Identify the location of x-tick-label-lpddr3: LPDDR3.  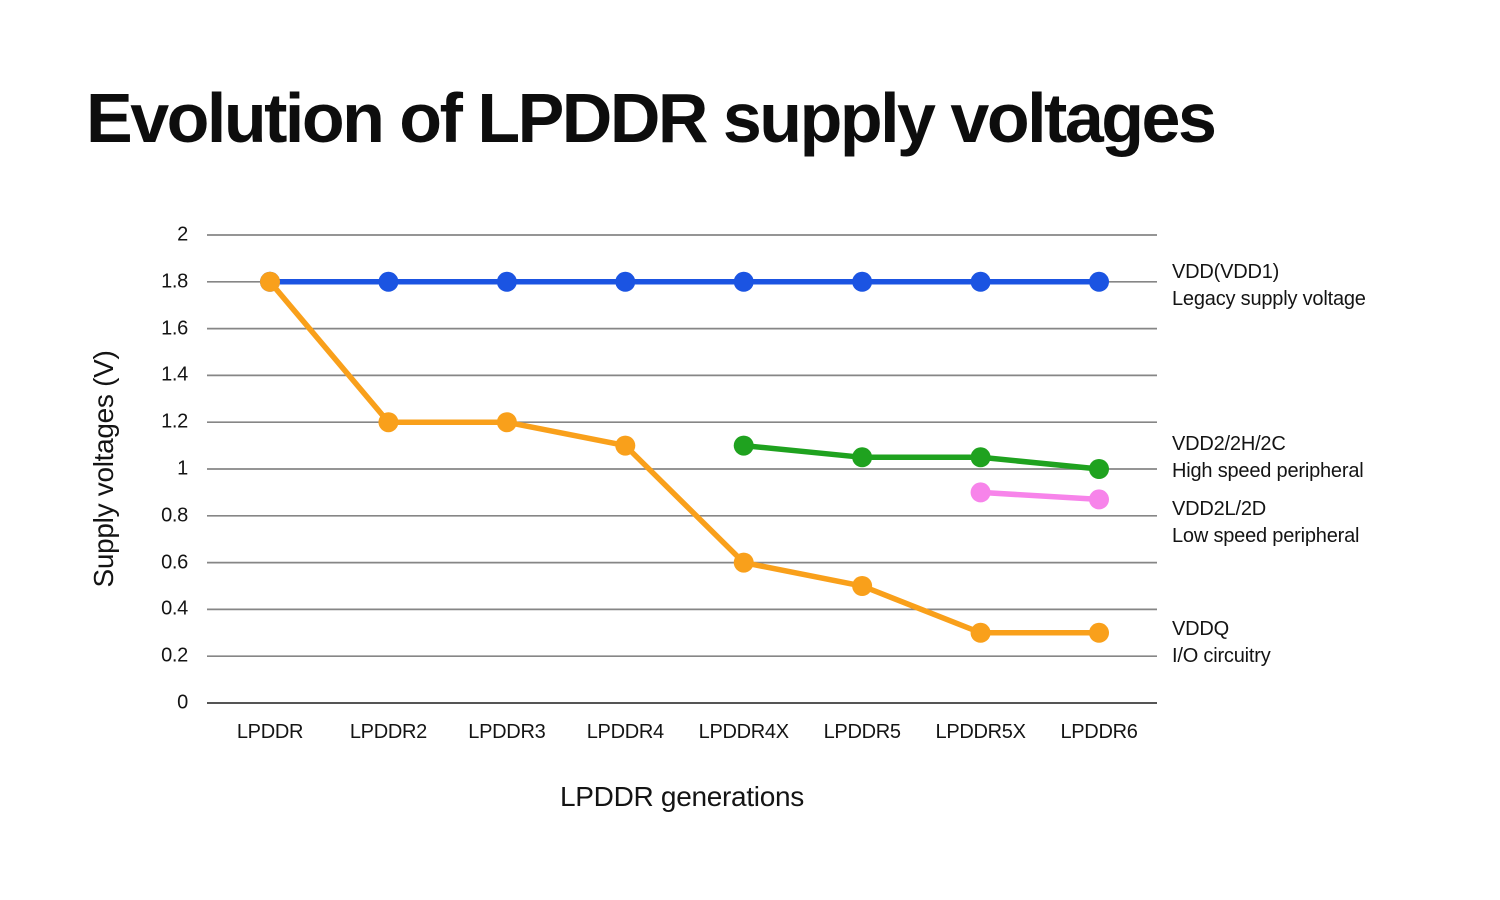
(507, 732).